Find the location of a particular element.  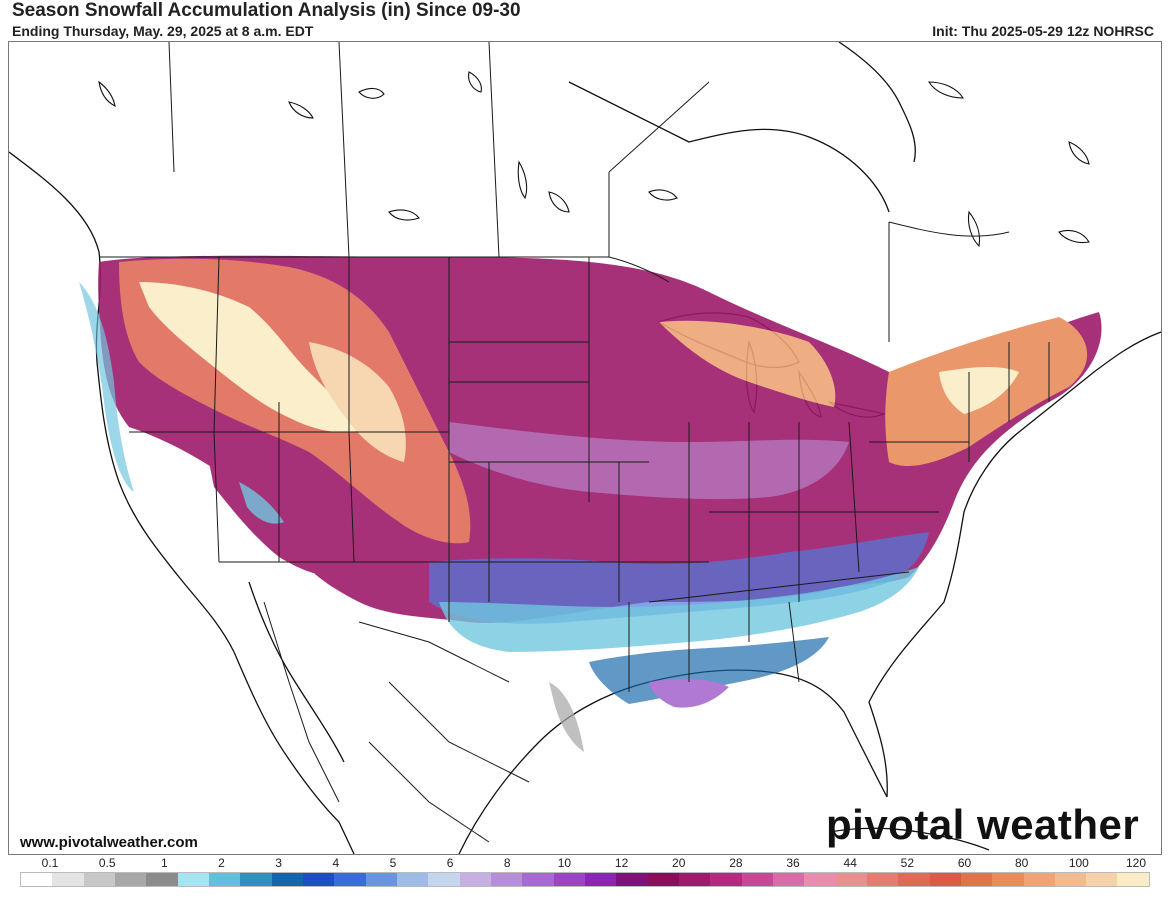

legend-label: 2 is located at coordinates (221, 863).